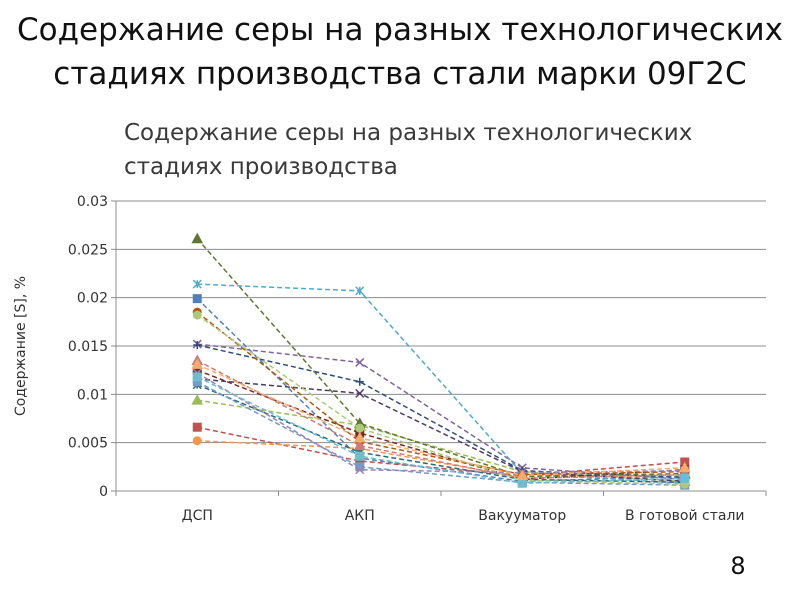 This screenshot has width=800, height=600. I want to click on y-axis-label: Содержание [S], %, so click(21, 346).